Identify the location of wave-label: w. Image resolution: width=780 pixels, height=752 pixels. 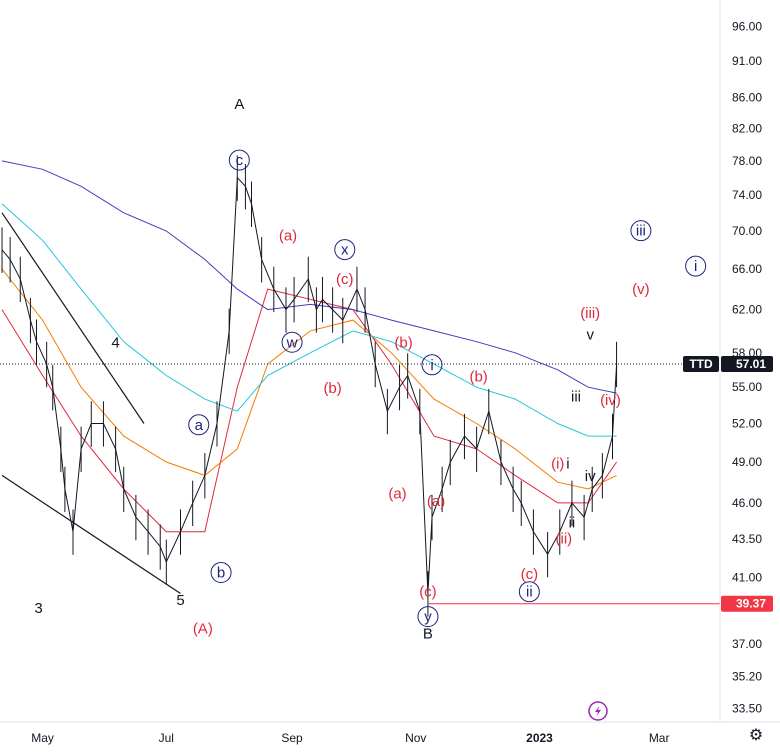
(292, 342).